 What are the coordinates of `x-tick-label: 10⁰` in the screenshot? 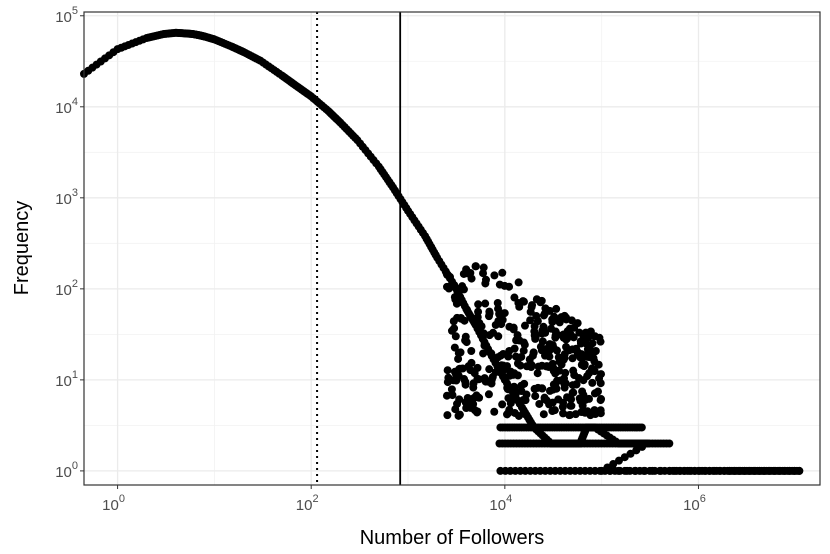 It's located at (113, 503).